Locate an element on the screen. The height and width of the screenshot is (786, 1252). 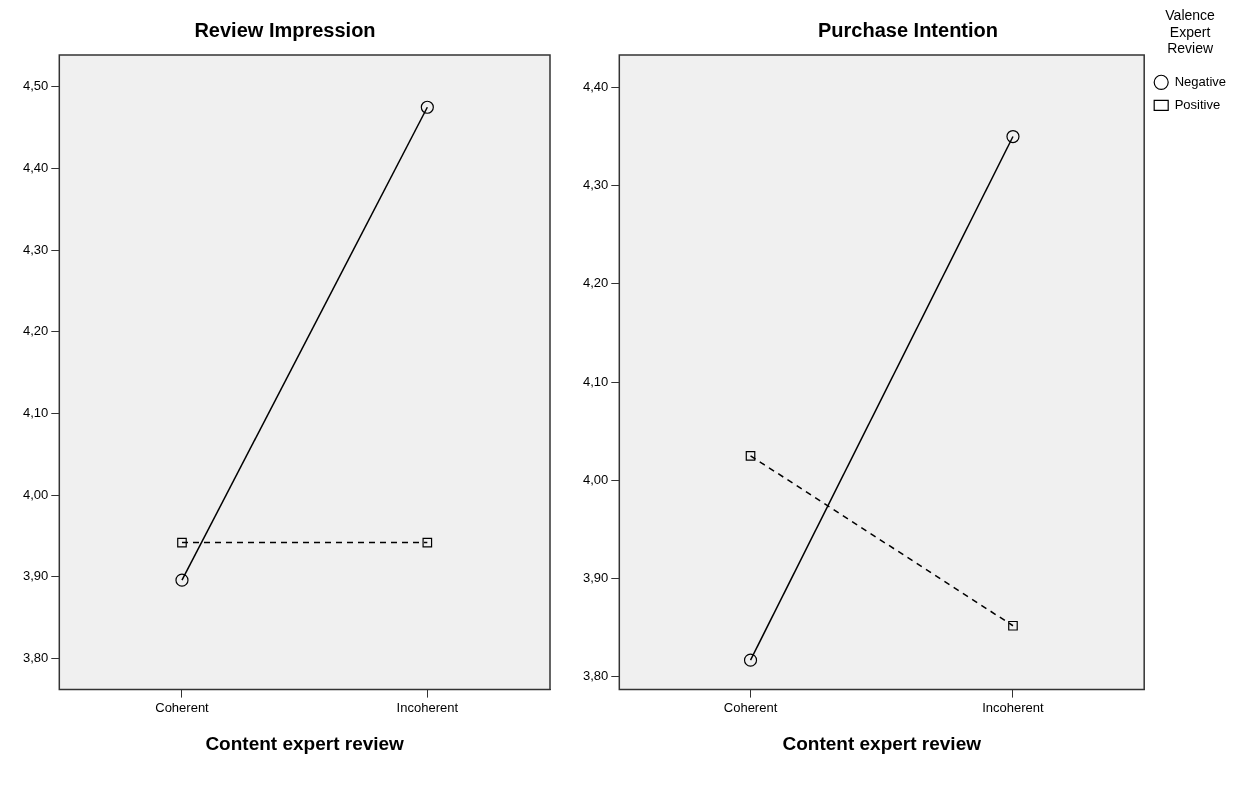
legend-label: Negative is located at coordinates (1200, 81).